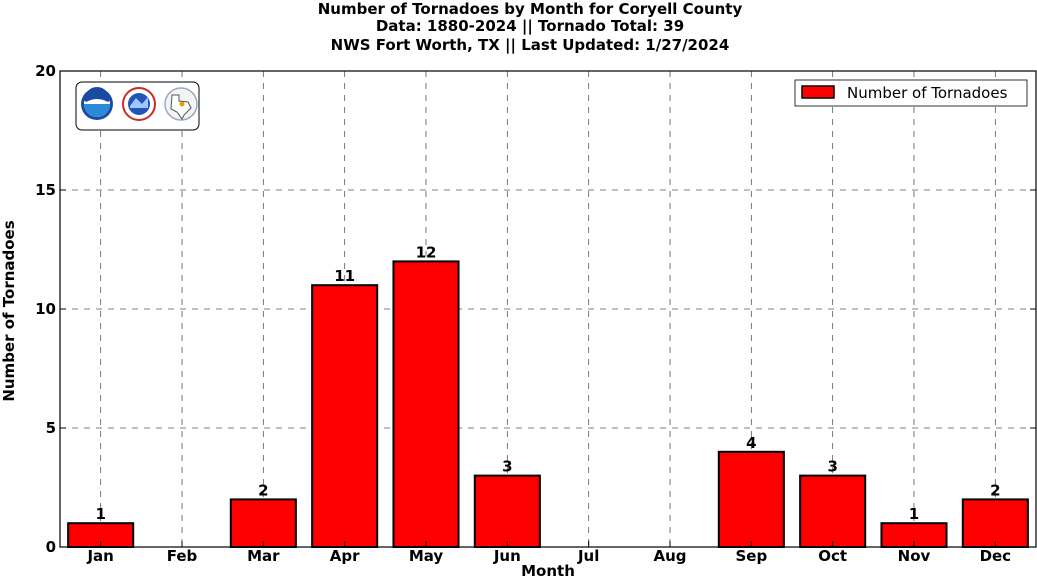 The height and width of the screenshot is (581, 1037). Describe the element at coordinates (818, 92) in the screenshot. I see `legend-swatch` at that location.